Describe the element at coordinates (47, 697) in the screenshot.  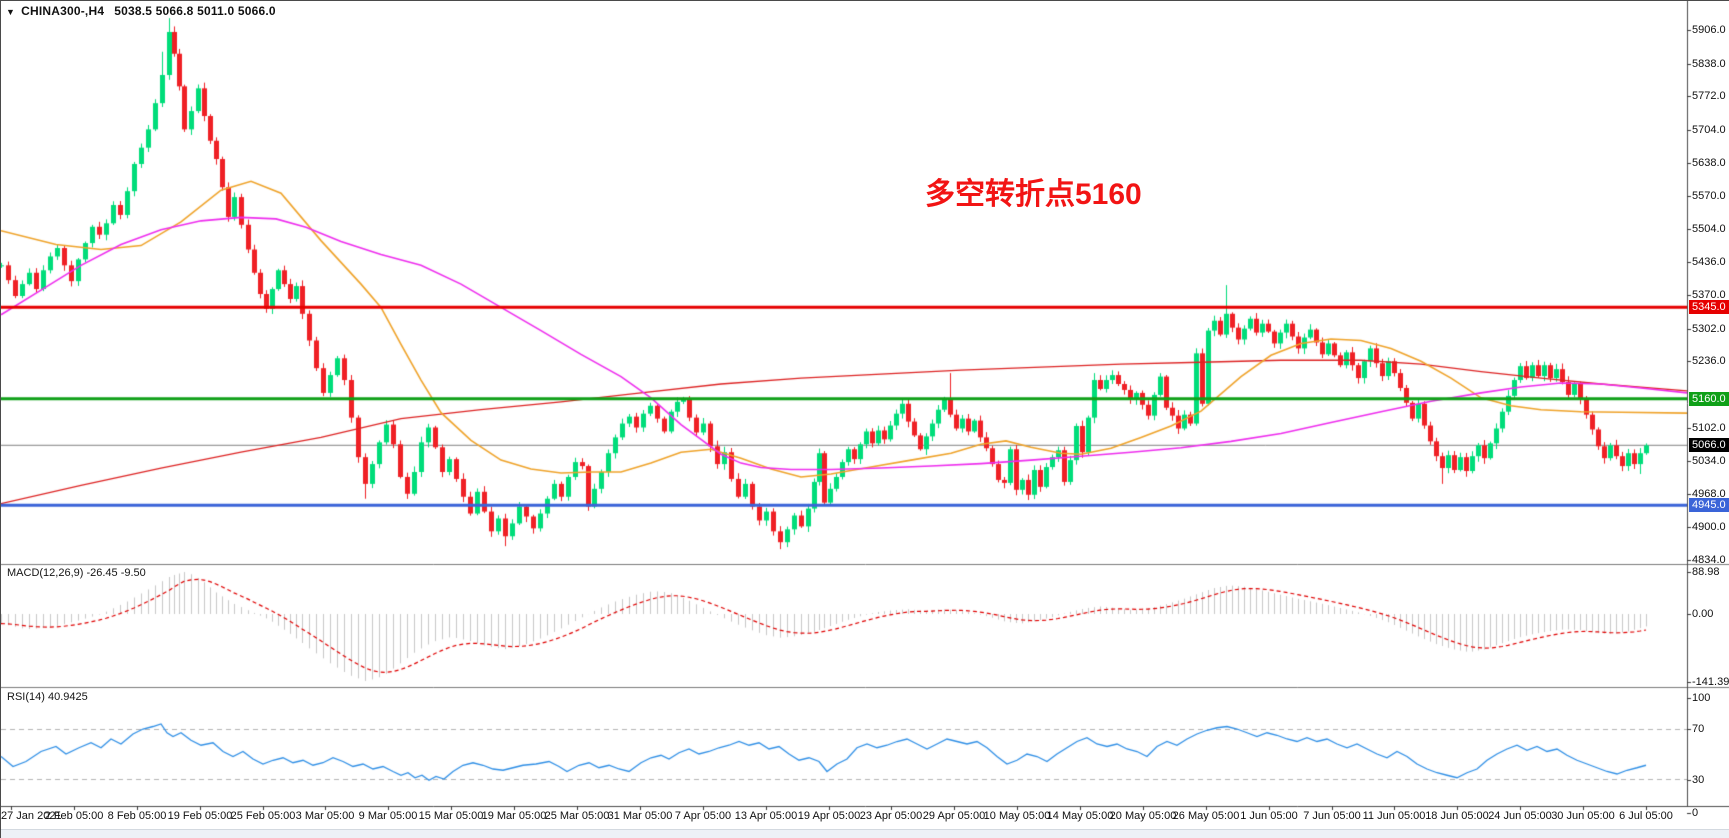
I see `rsi-label: RSI(14) 40.9425` at that location.